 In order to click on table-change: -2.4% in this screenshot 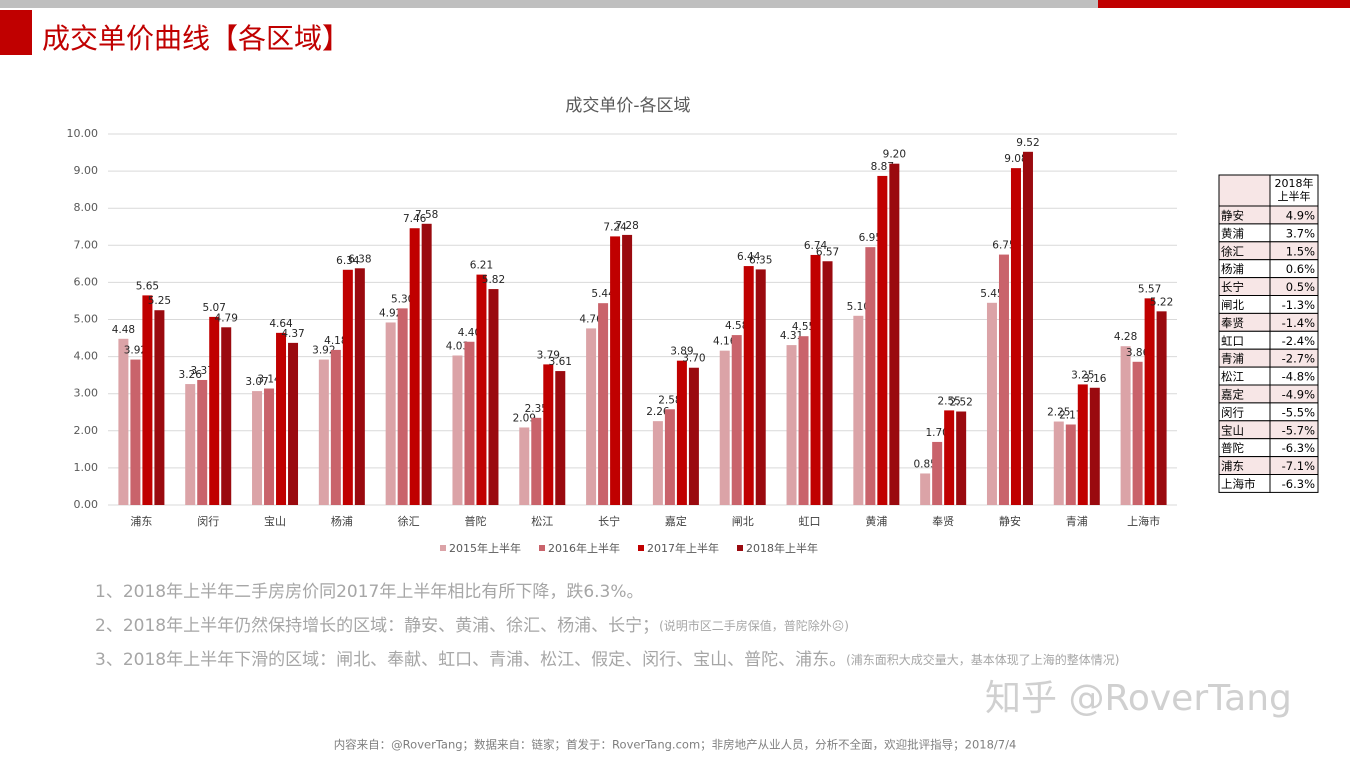, I will do `click(1298, 341)`.